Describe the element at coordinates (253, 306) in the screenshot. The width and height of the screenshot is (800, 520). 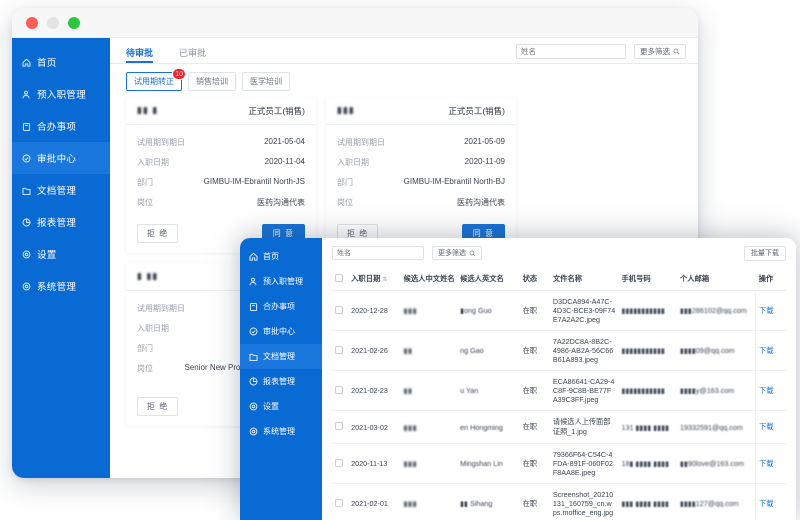
I see `clipboard-icon` at that location.